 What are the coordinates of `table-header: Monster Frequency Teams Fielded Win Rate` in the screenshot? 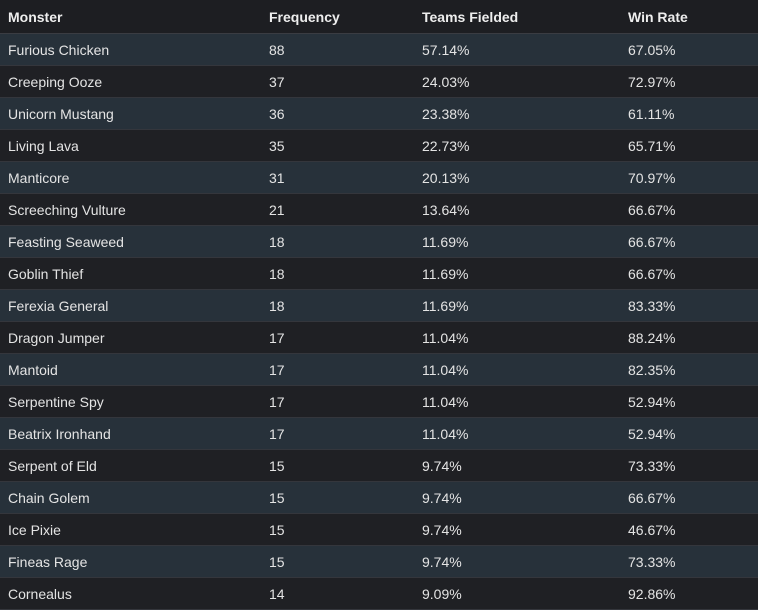 It's located at (379, 17).